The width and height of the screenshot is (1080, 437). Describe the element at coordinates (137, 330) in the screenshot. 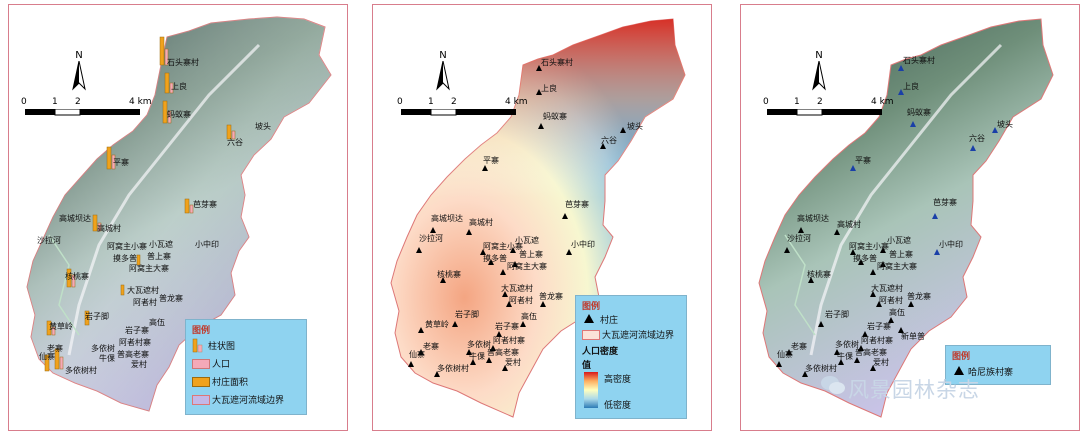

I see `village-label: 岩子寨` at that location.